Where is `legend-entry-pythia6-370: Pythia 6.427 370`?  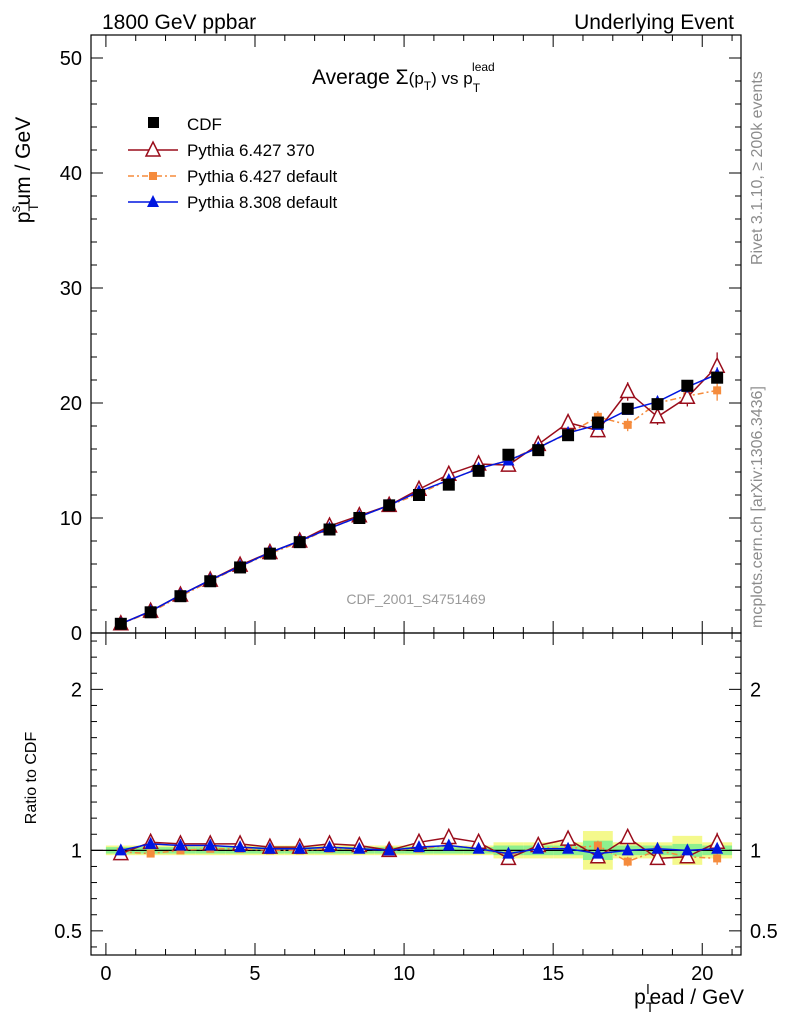
legend-entry-pythia6-370: Pythia 6.427 370 is located at coordinates (221, 150).